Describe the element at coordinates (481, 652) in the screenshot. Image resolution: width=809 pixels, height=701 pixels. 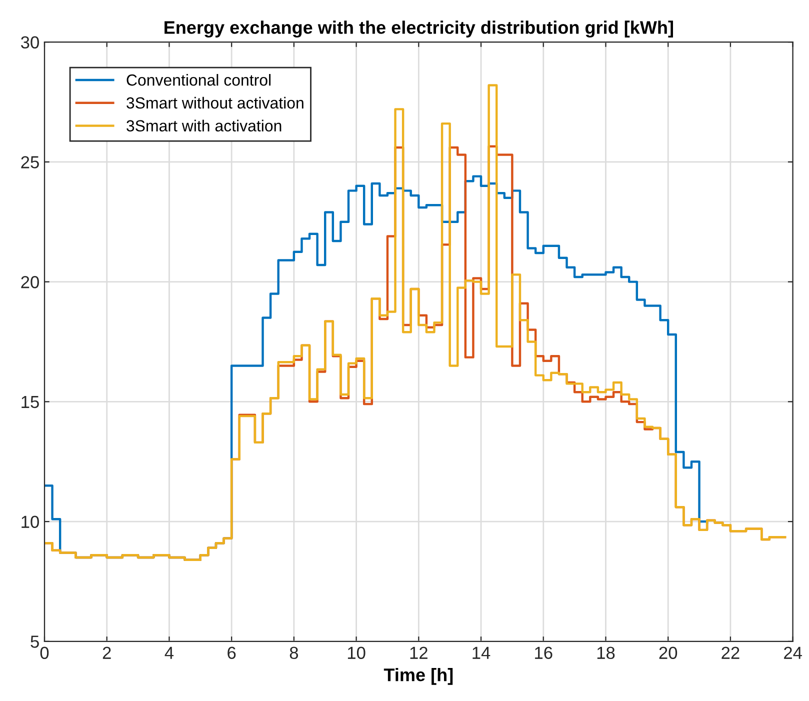
I see `x-tick-label: 14` at that location.